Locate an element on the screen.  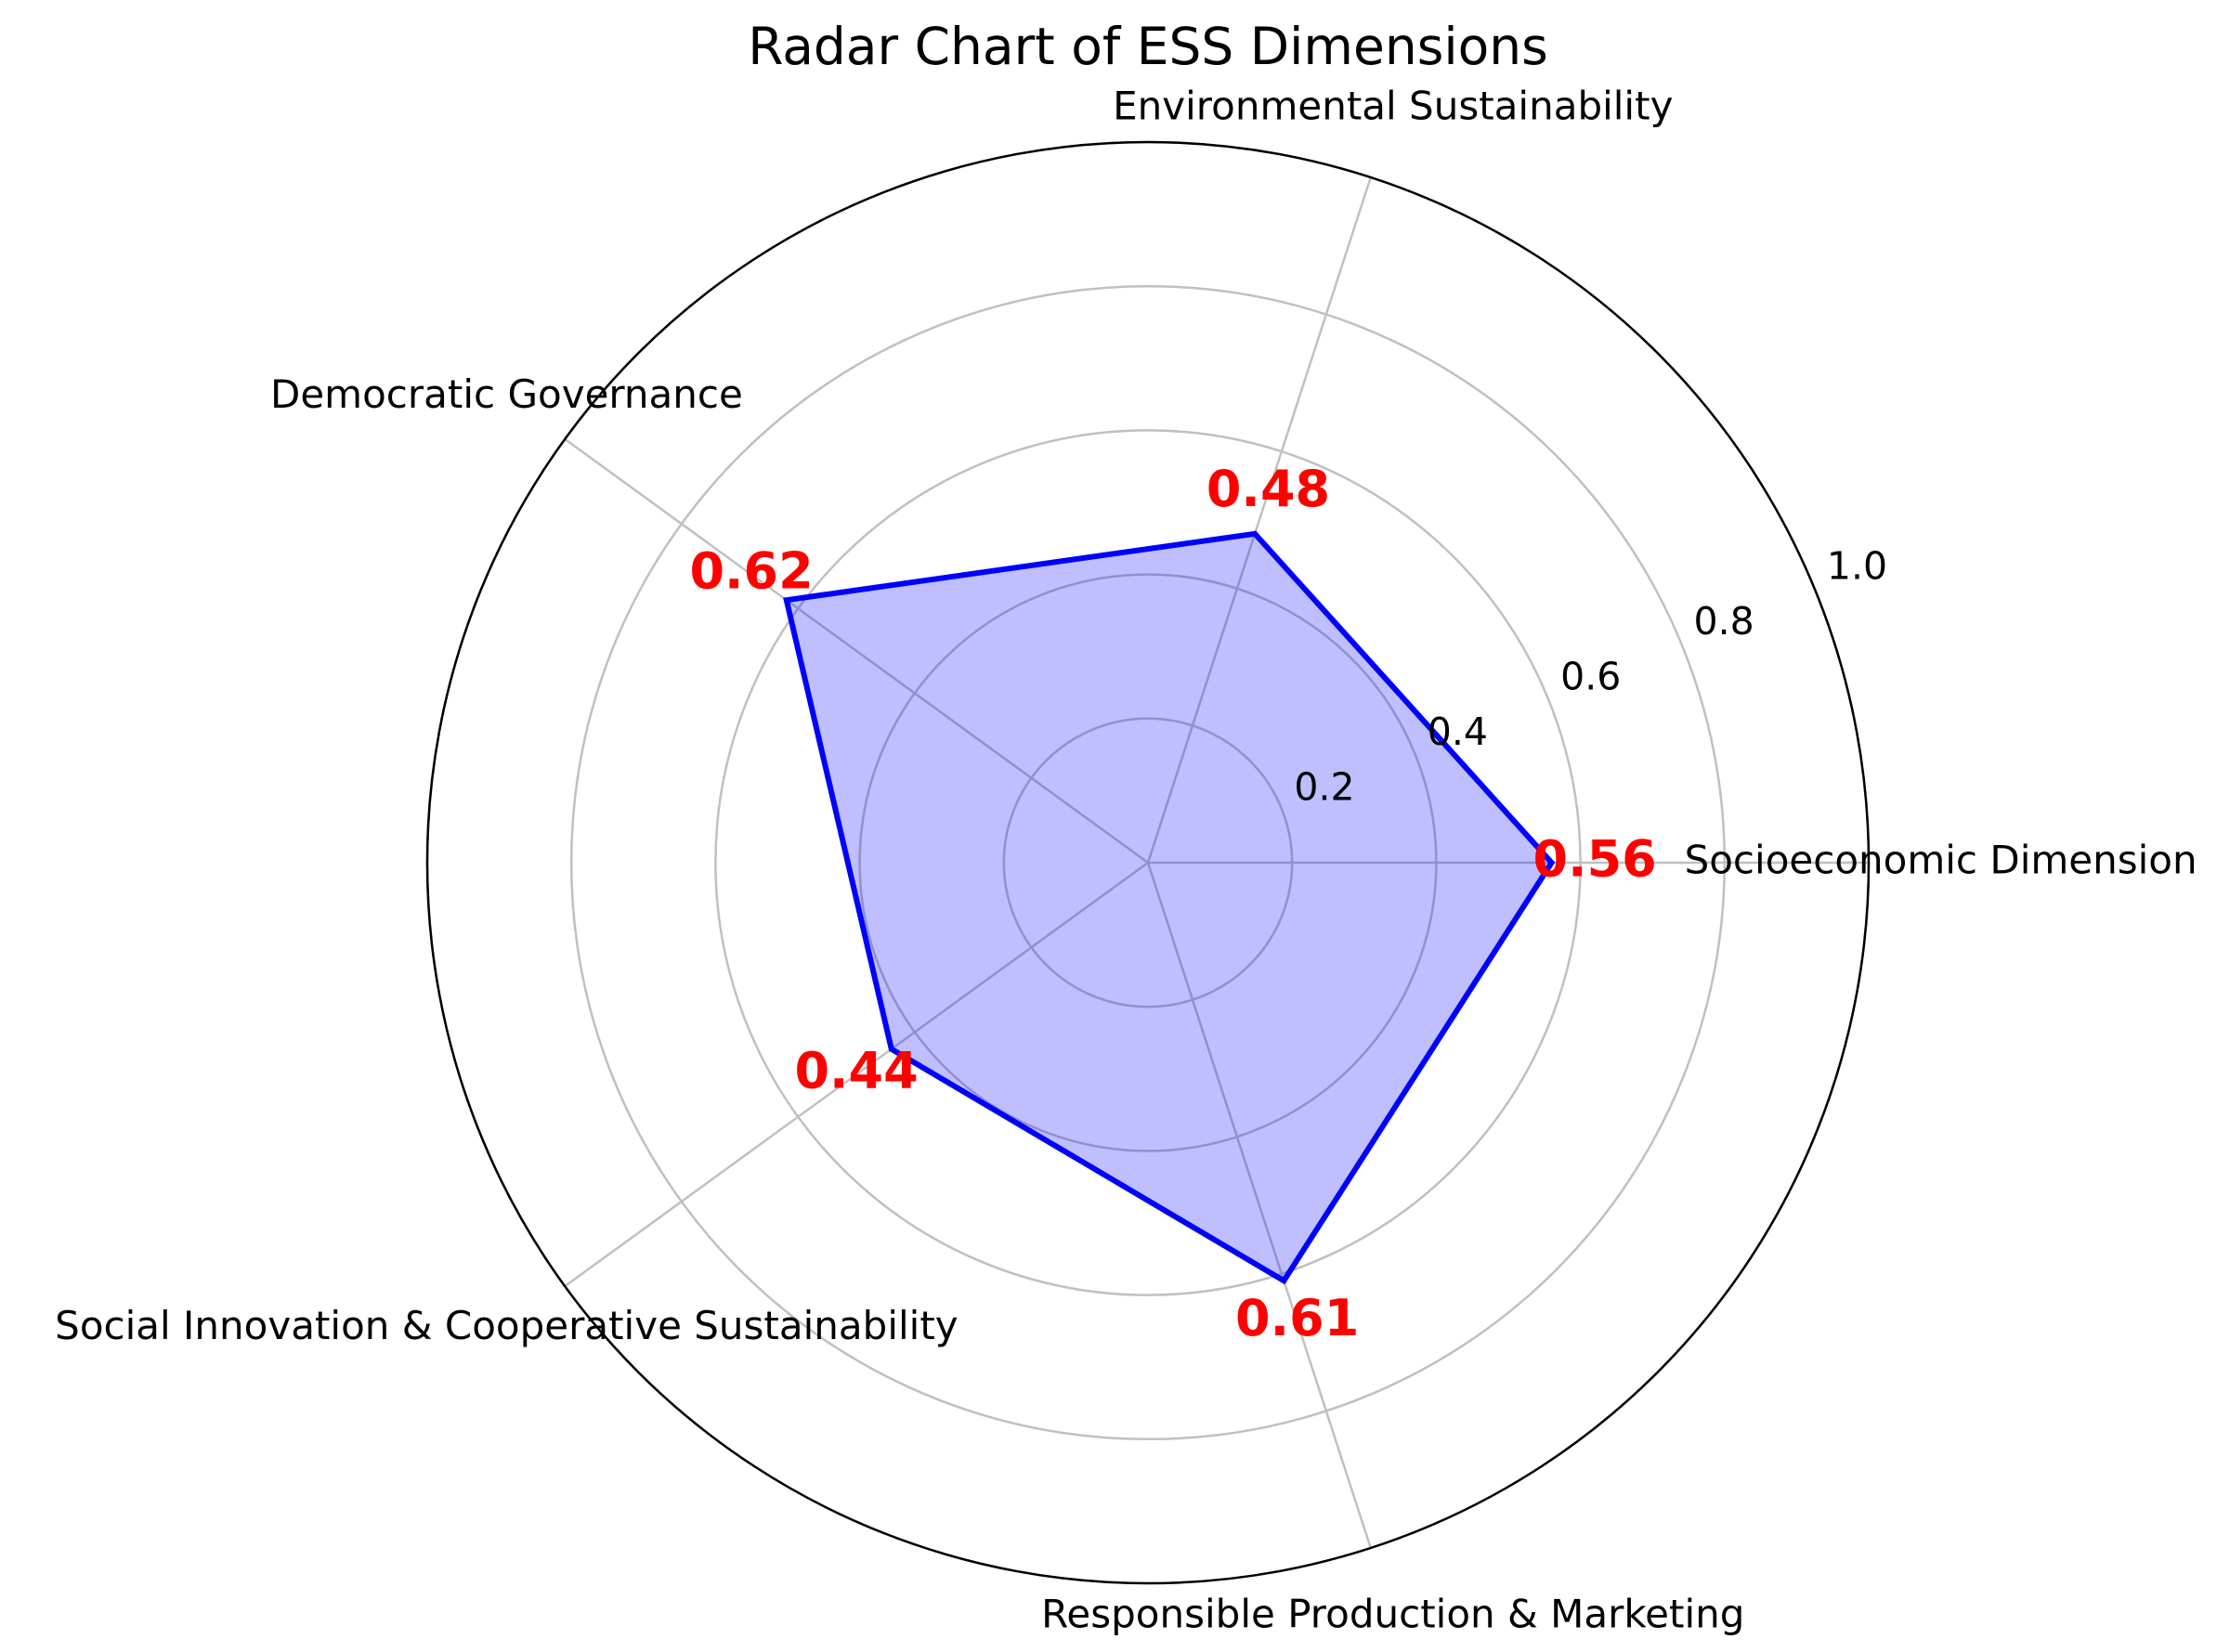
category-label: Responsible Production & Marketing is located at coordinates (1392, 1614).